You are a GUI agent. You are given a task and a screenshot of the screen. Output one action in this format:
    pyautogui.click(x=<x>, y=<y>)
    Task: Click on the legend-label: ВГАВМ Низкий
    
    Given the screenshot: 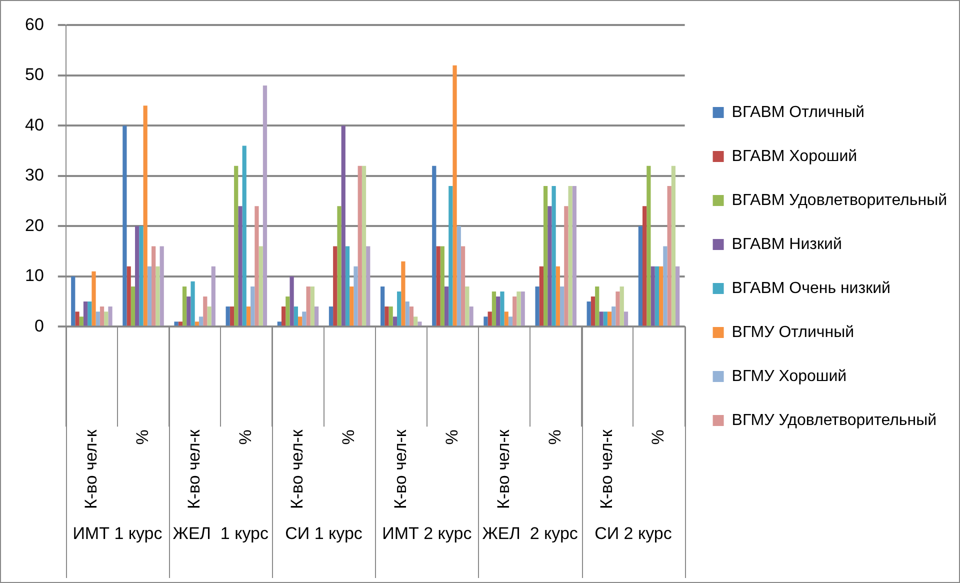 What is the action you would take?
    pyautogui.click(x=787, y=244)
    